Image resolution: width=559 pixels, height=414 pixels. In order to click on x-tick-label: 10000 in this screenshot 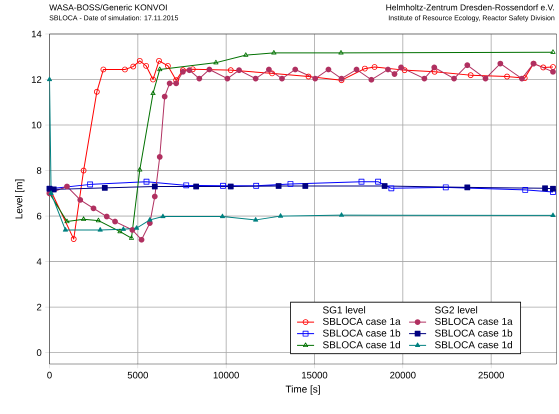, I will do `click(226, 375)`.